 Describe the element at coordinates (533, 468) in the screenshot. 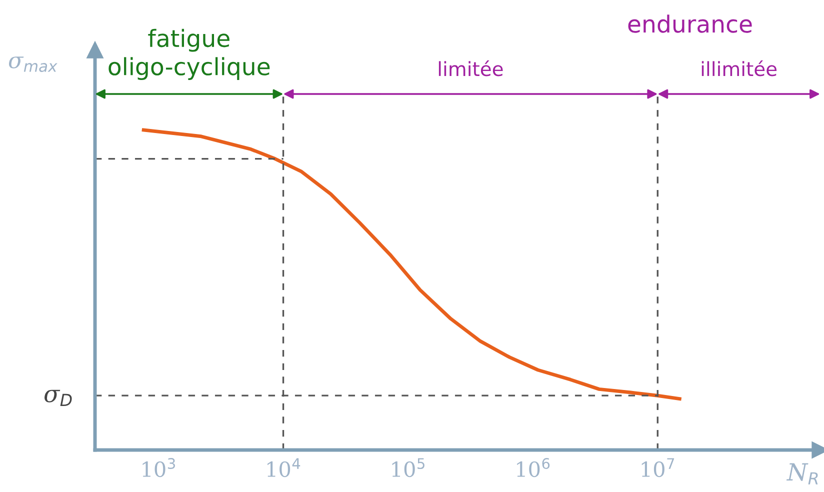

I see `x-tick-label: 10$^{6}$` at that location.